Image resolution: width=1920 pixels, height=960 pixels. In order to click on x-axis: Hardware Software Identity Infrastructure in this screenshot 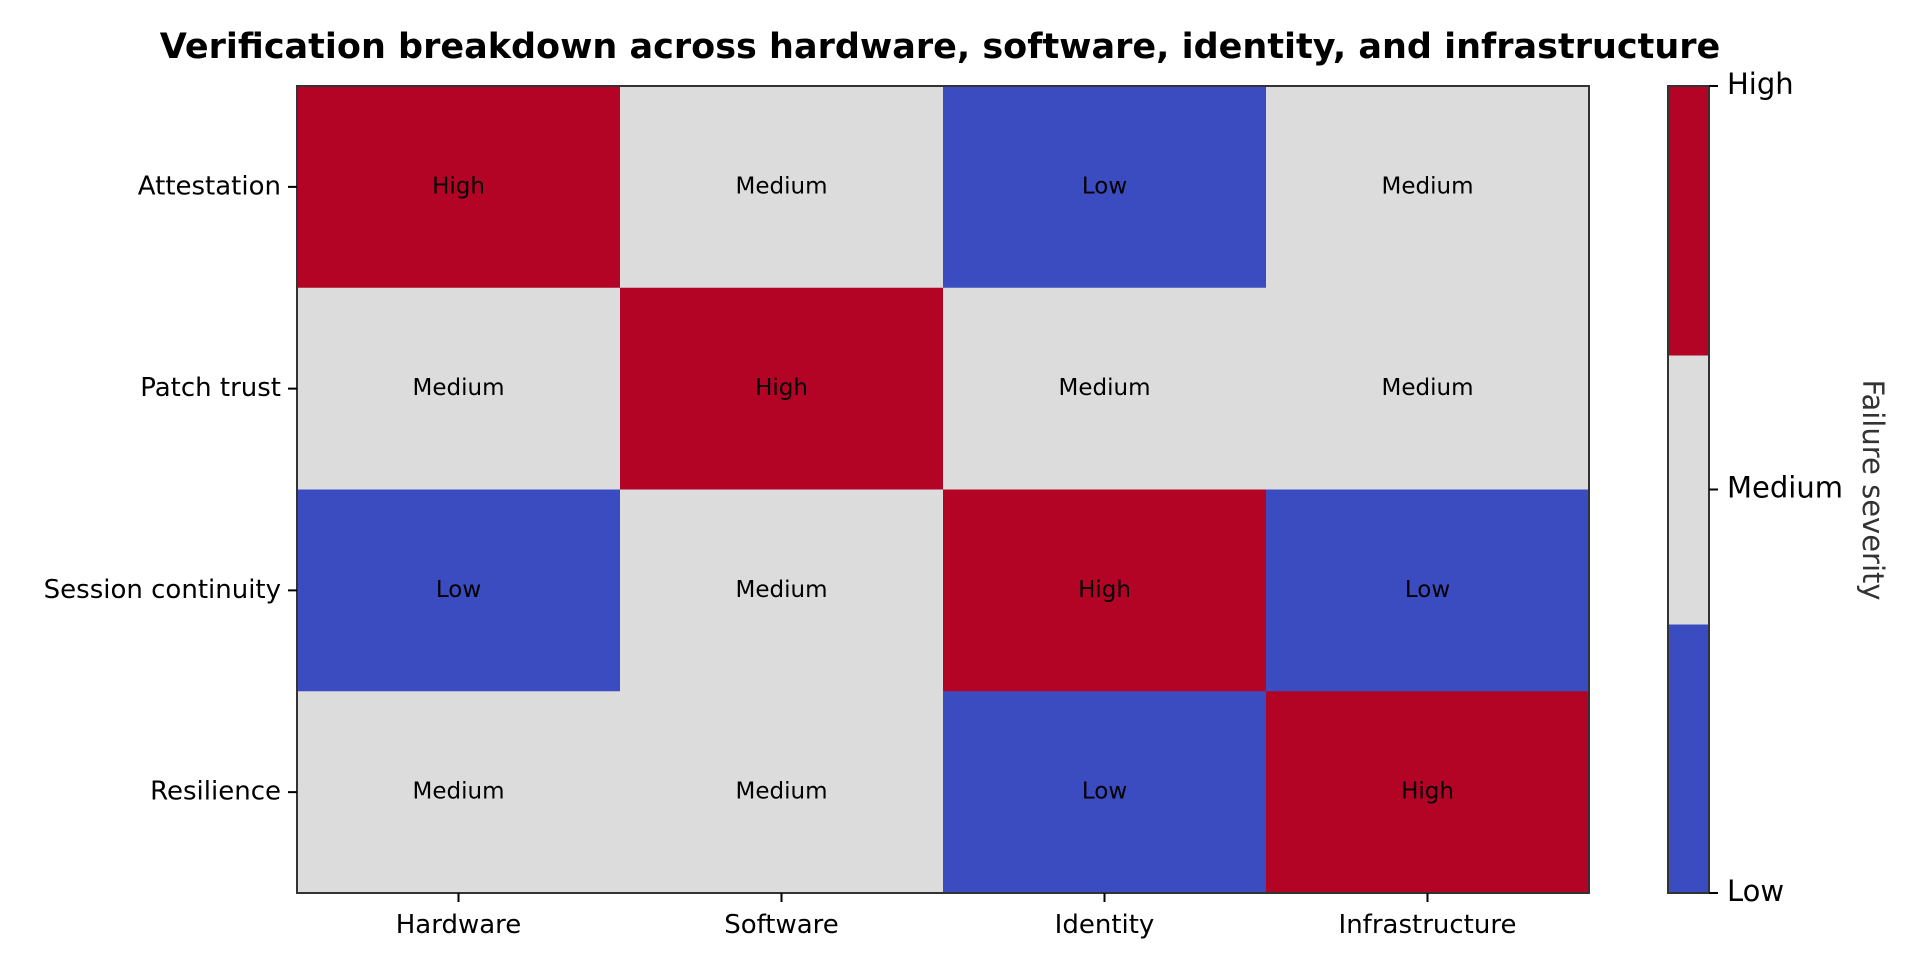, I will do `click(956, 916)`.